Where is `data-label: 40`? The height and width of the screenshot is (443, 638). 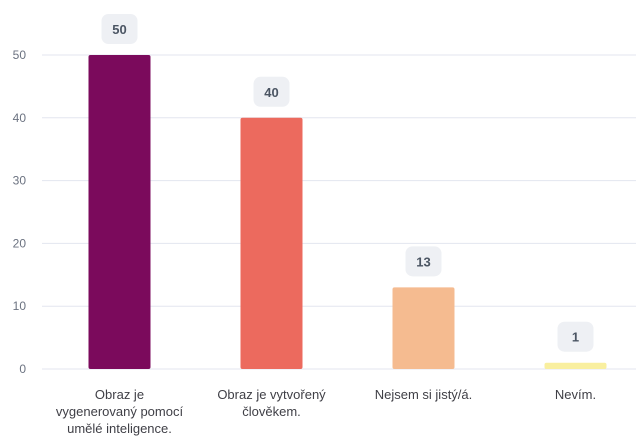 data-label: 40 is located at coordinates (271, 91).